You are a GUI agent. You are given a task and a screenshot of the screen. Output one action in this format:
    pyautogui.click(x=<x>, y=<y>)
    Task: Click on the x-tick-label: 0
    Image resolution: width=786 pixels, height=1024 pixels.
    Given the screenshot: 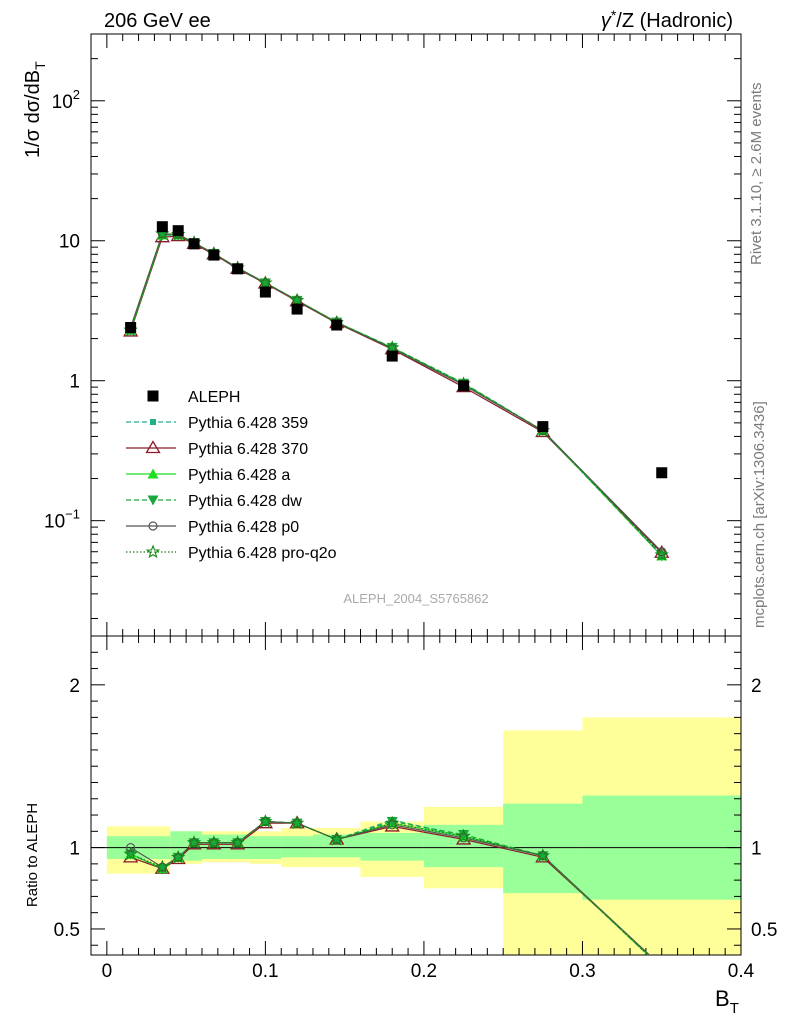 What is the action you would take?
    pyautogui.click(x=107, y=971)
    